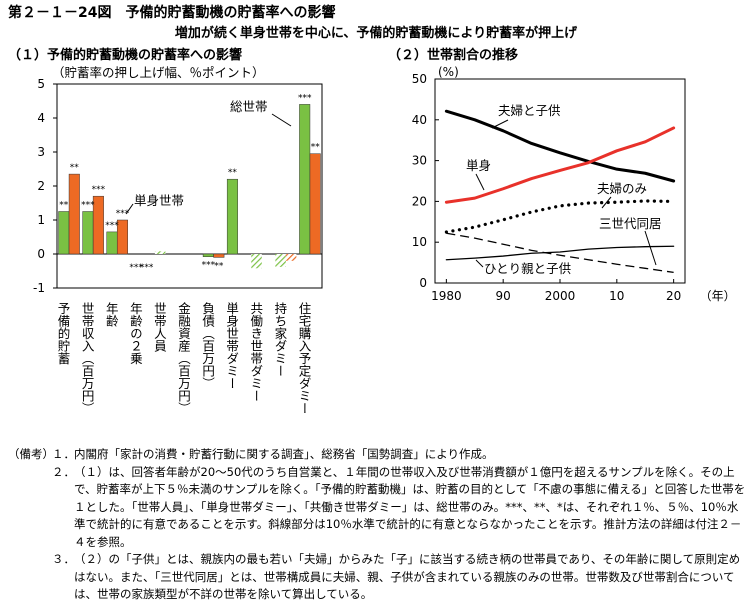 The image size is (752, 604). I want to click on y-tick-label: 20, so click(419, 201).